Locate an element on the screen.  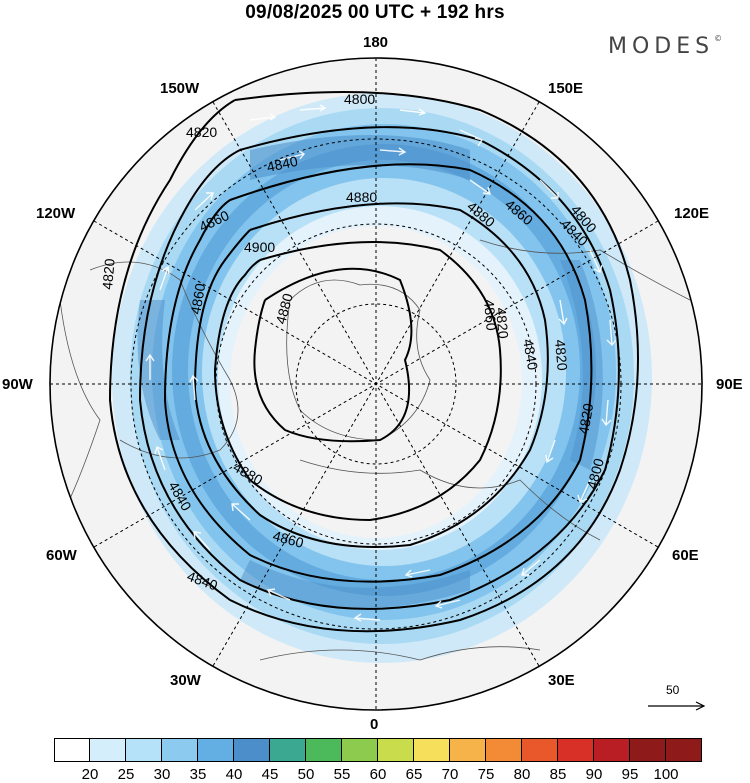
colorbar-tick-label: 50 is located at coordinates (306, 774).